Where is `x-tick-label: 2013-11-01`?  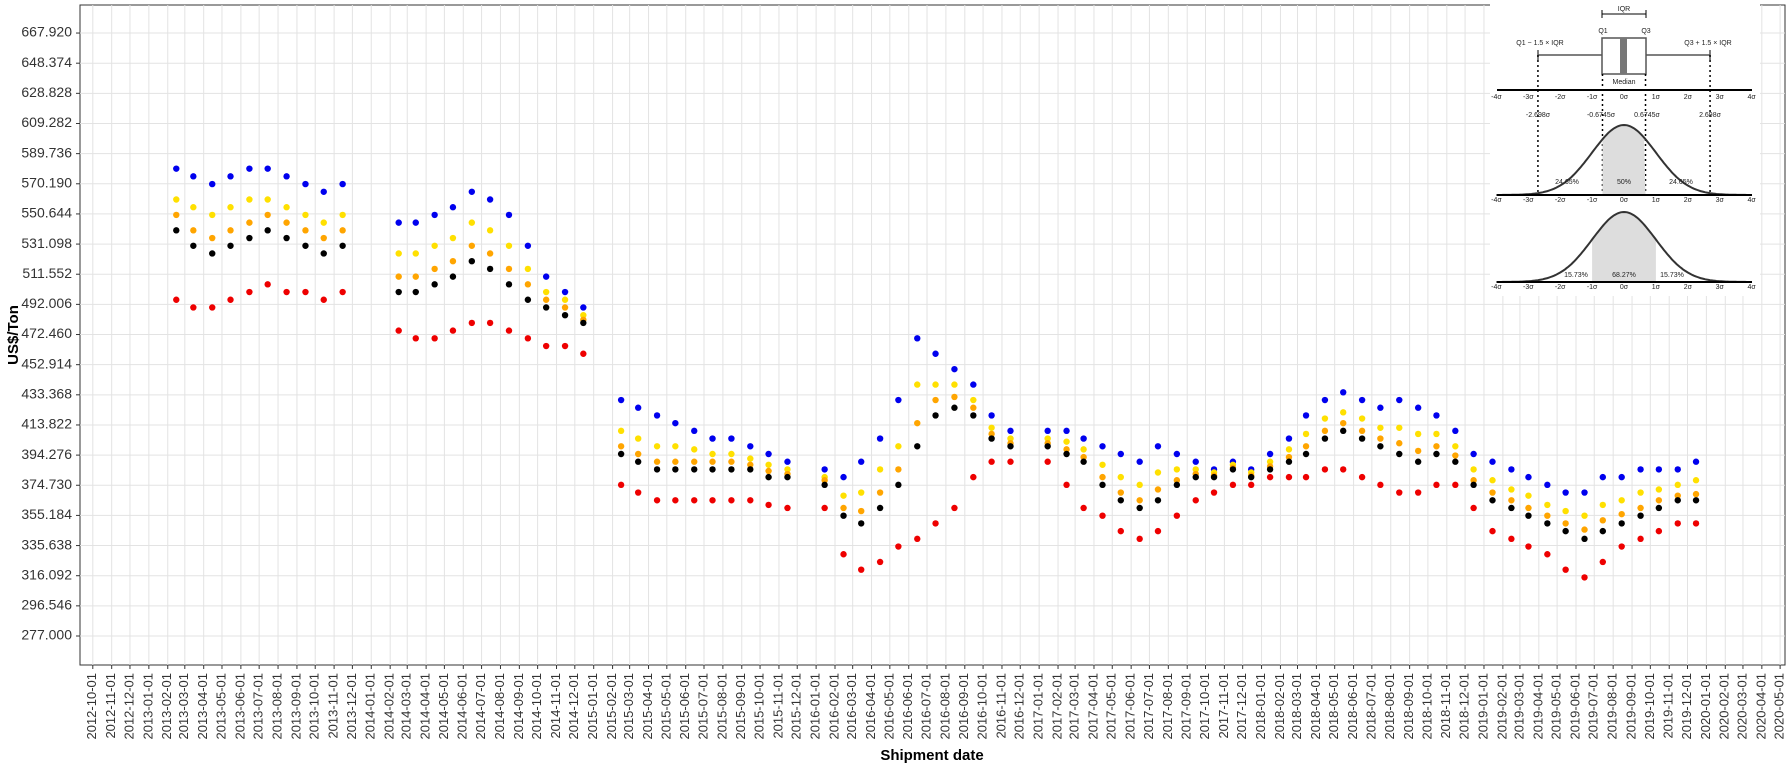 x-tick-label: 2013-11-01 is located at coordinates (333, 706).